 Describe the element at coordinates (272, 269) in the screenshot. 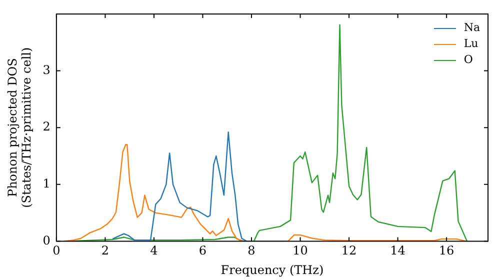

I see `x-axis-title: Frequency (THz)` at that location.